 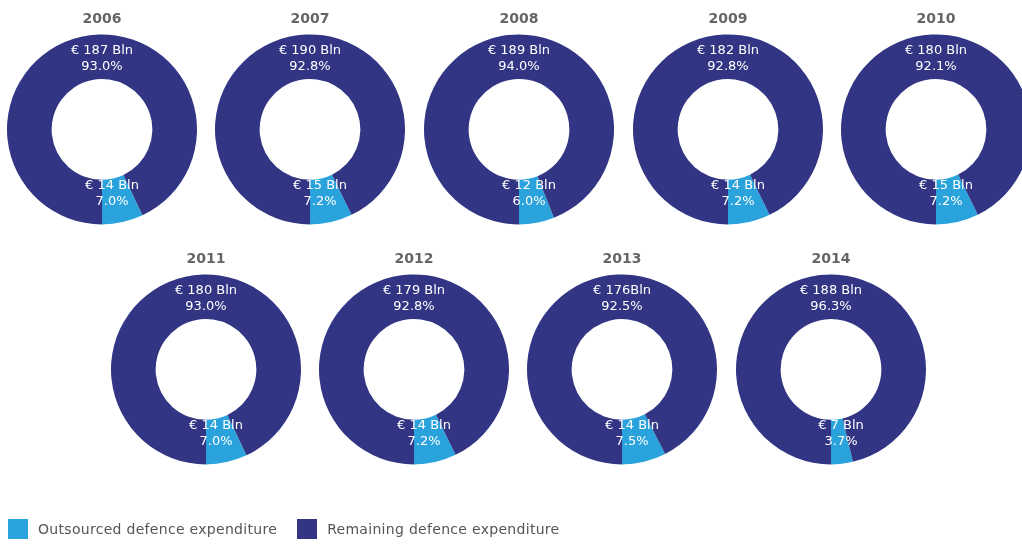 I want to click on chart-title: 2013, so click(x=622, y=258).